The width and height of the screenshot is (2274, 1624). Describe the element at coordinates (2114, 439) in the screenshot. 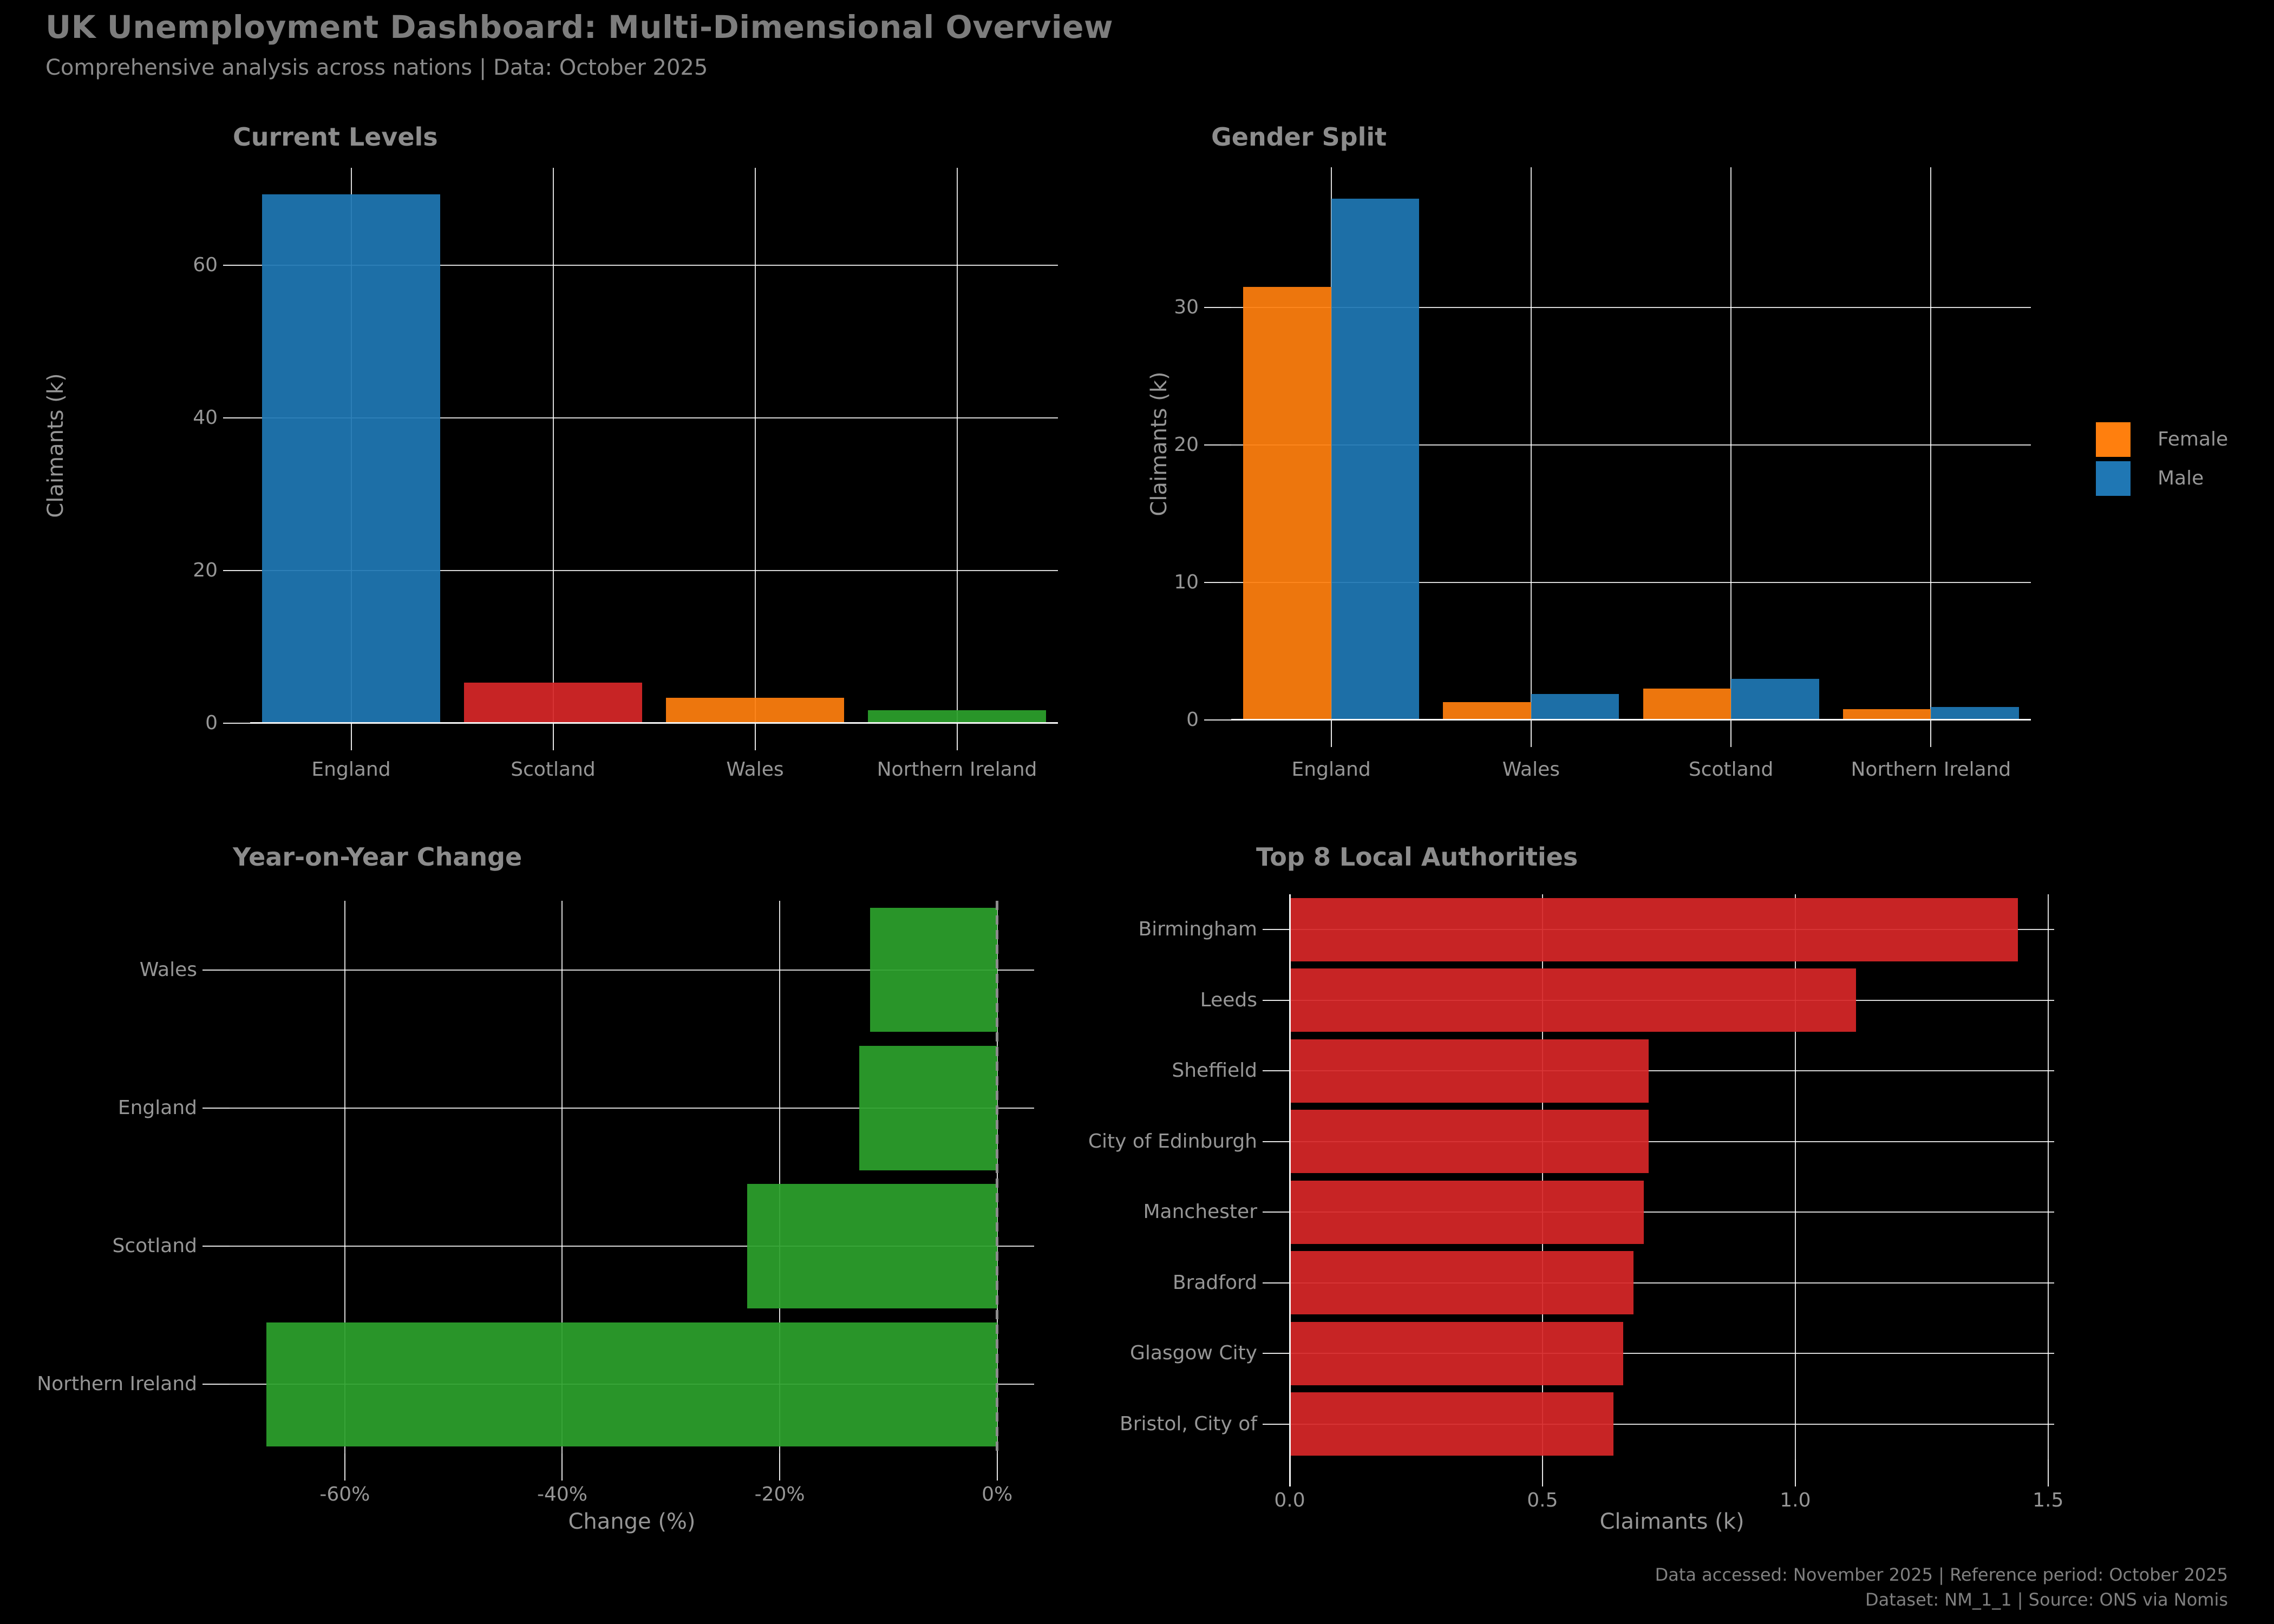

I see `legend-swatch-female` at that location.